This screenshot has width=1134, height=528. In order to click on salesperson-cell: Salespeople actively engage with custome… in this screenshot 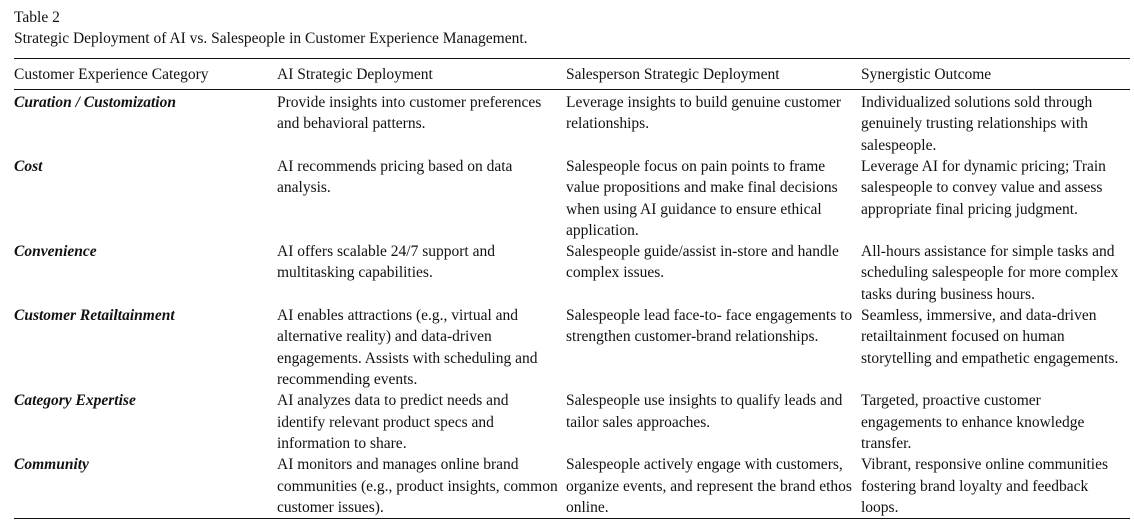, I will do `click(709, 486)`.